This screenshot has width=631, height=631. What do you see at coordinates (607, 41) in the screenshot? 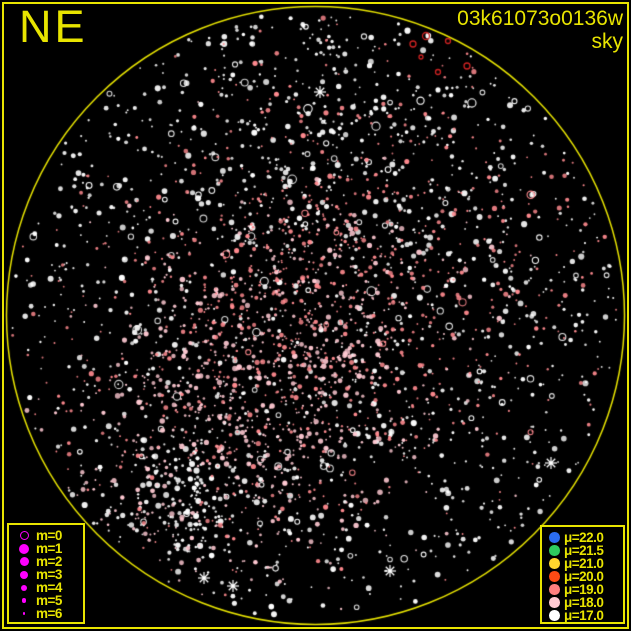
I see `plot-subtitle: sky` at bounding box center [607, 41].